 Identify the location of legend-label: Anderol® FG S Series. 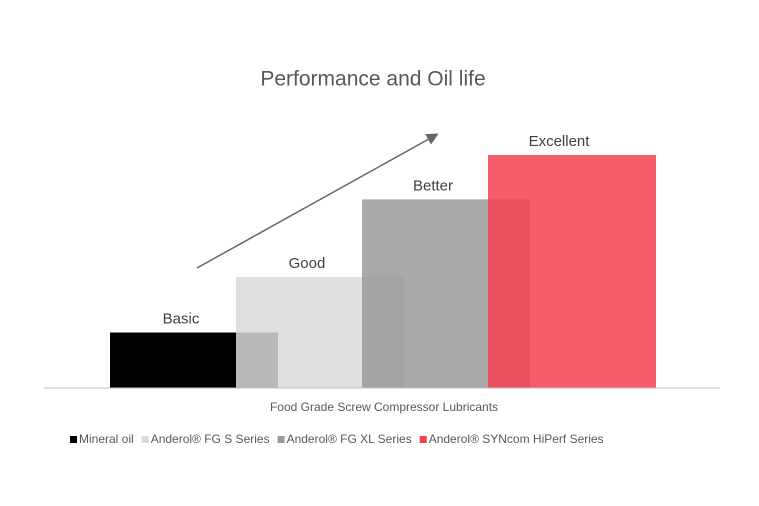
(210, 439).